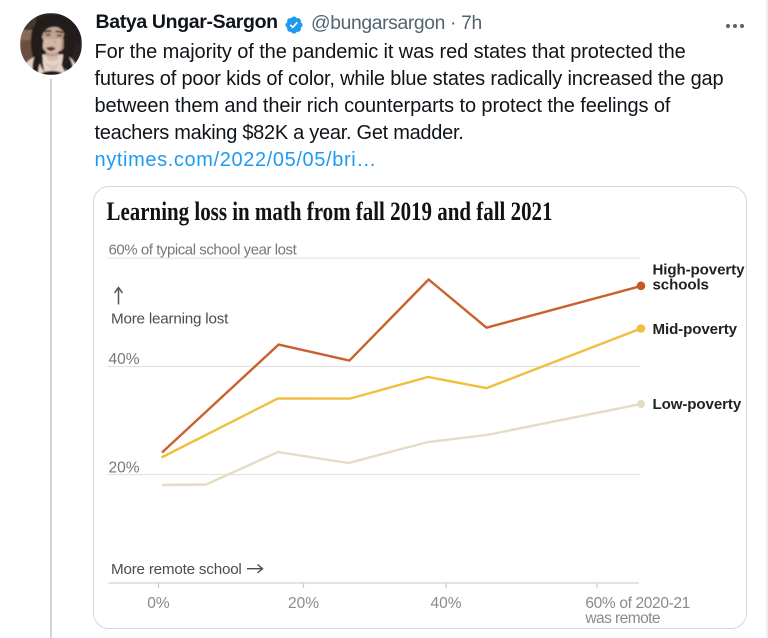  Describe the element at coordinates (203, 249) in the screenshot. I see `svg-text:60% of typical school year los: 60% of typical school year lost` at that location.